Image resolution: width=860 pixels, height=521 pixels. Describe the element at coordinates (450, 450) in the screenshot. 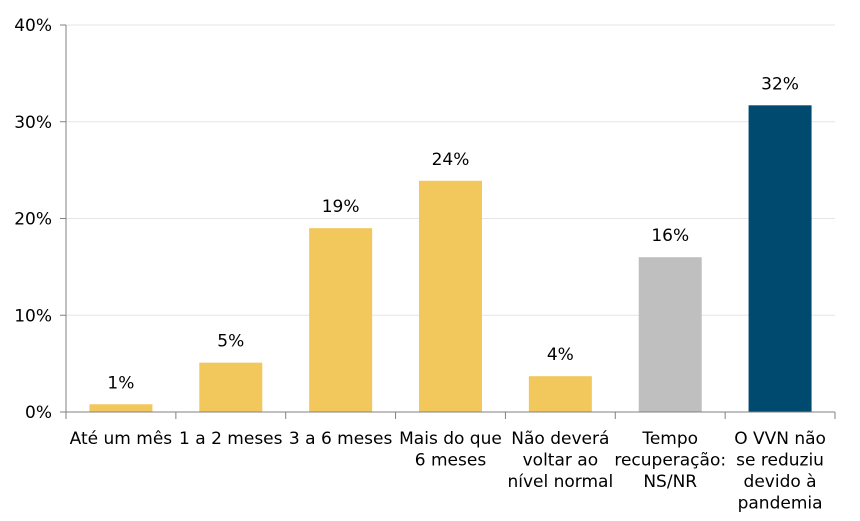

I see `x-category-label: Mais do que 6 meses` at that location.